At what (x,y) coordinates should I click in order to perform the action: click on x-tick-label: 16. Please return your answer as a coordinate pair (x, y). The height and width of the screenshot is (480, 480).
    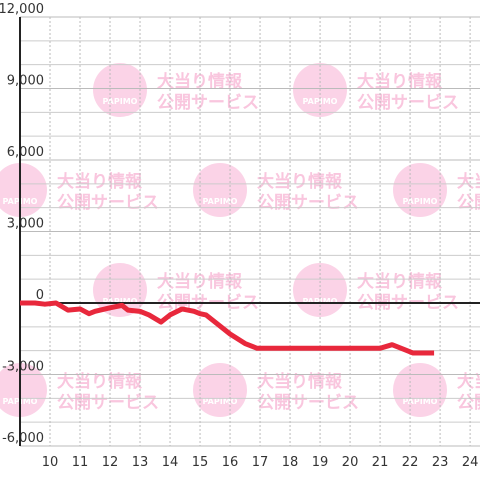
    Looking at the image, I should click on (230, 462).